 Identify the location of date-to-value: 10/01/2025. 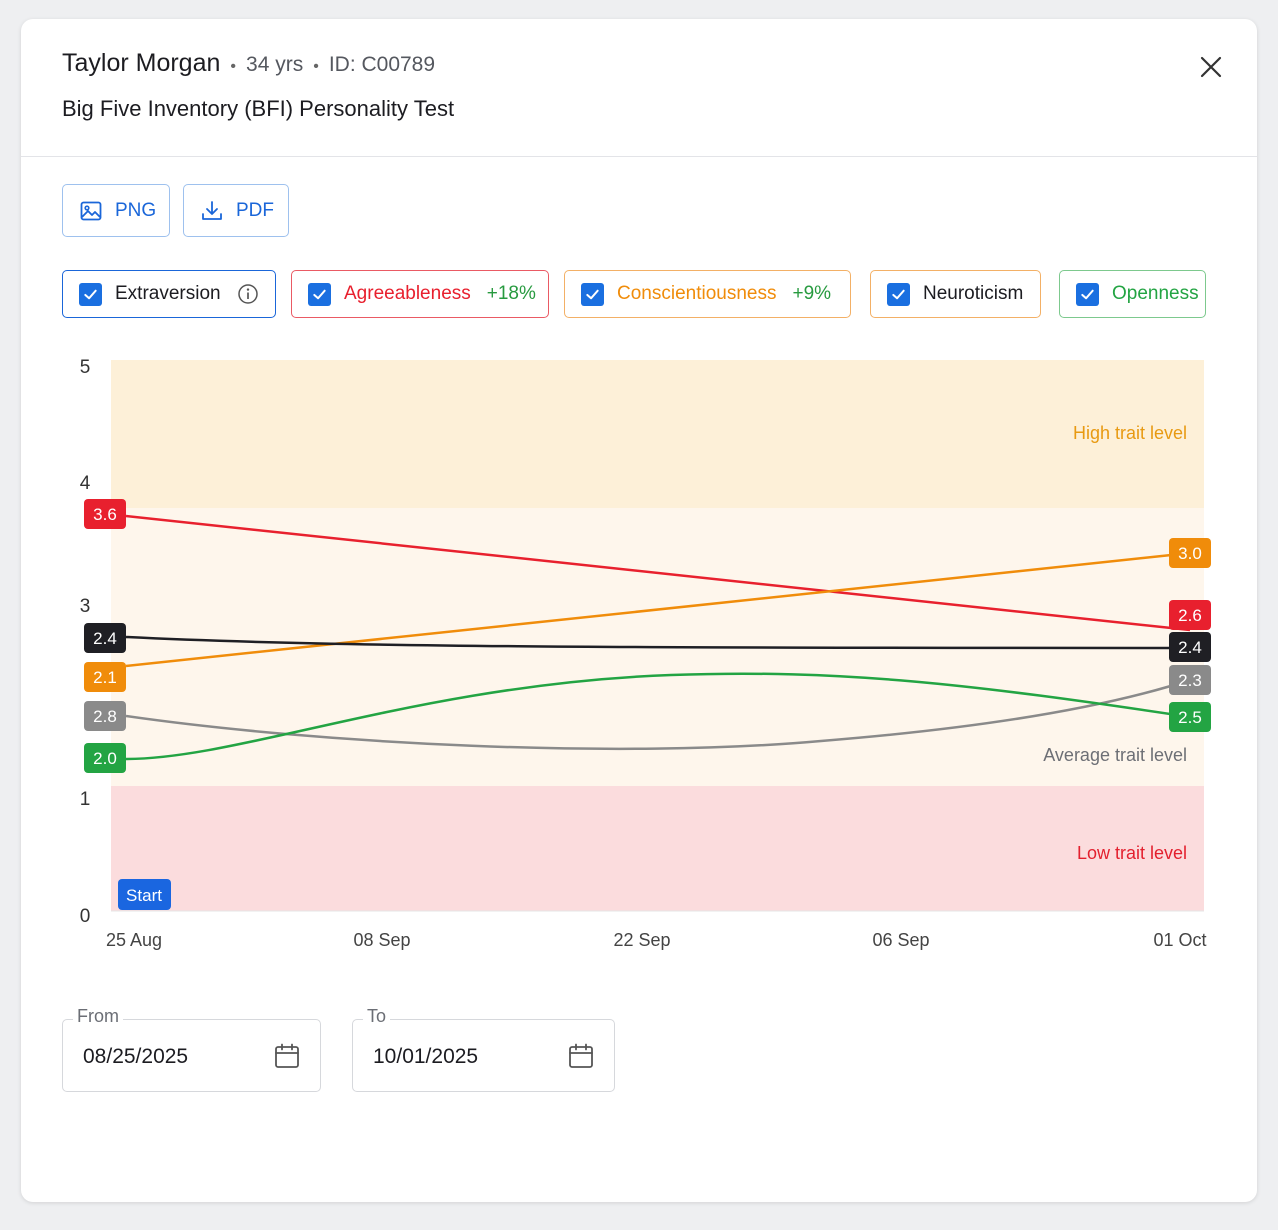
(426, 1056).